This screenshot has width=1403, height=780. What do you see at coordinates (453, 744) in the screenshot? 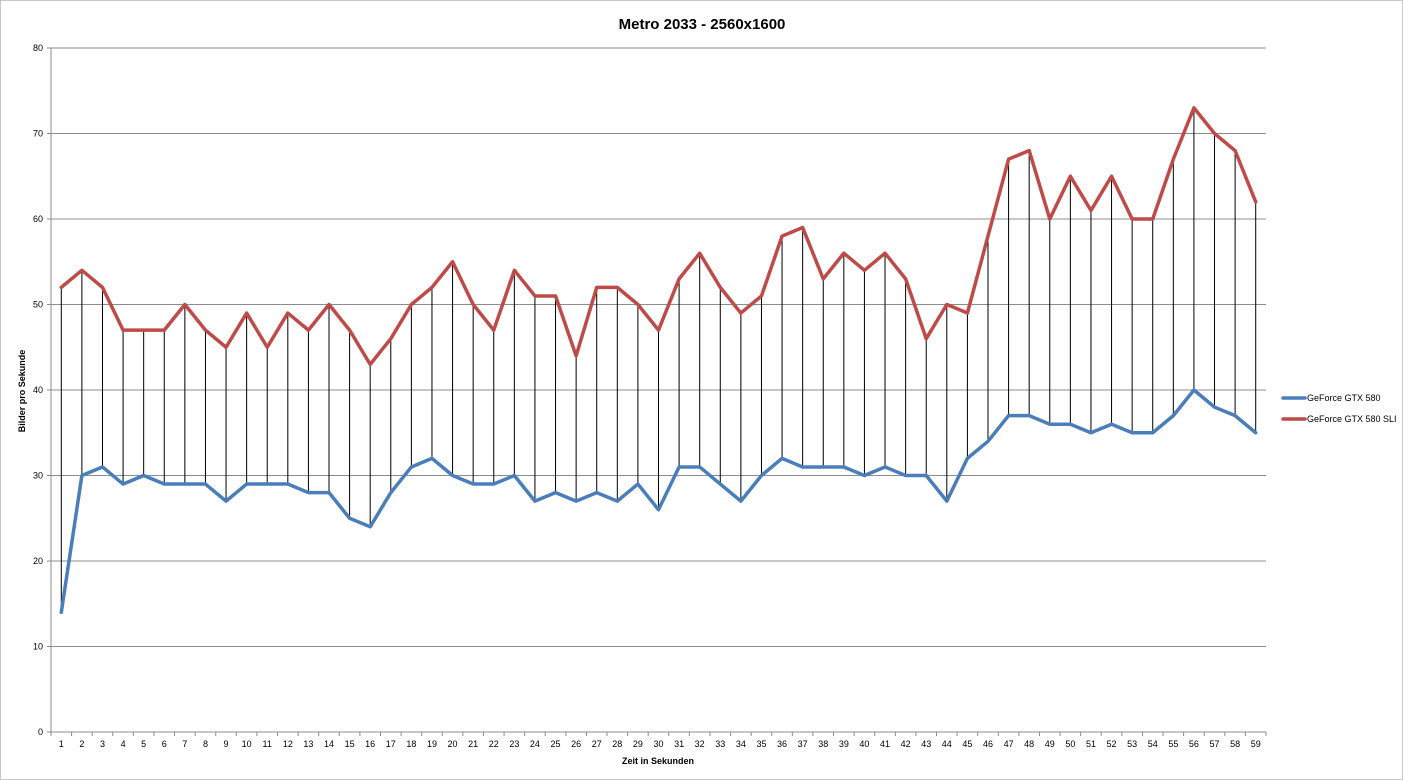
I see `x-tick-label: 20` at bounding box center [453, 744].